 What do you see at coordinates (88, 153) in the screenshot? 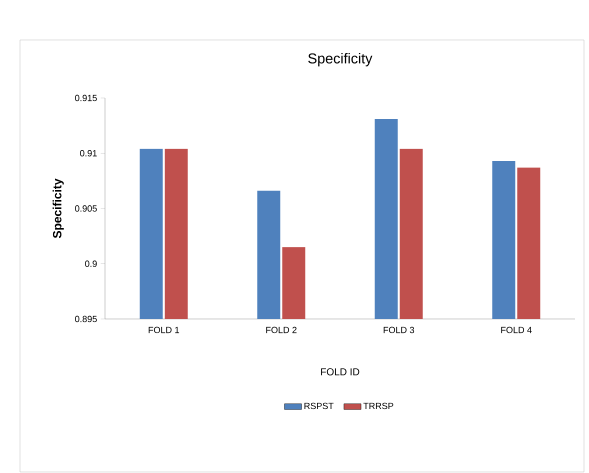
I see `y-tick-label: 0.91` at bounding box center [88, 153].